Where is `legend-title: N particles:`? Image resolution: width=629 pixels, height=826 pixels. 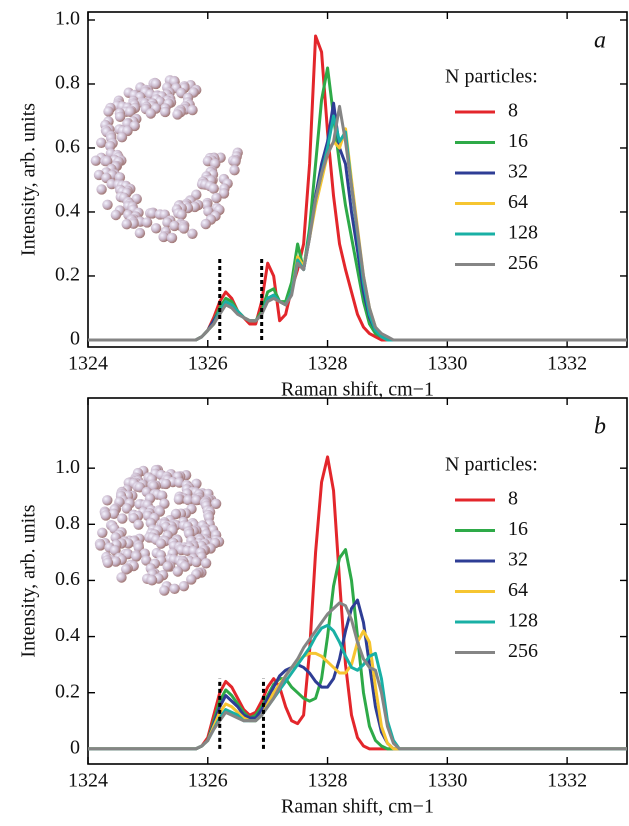 legend-title: N particles: is located at coordinates (491, 77).